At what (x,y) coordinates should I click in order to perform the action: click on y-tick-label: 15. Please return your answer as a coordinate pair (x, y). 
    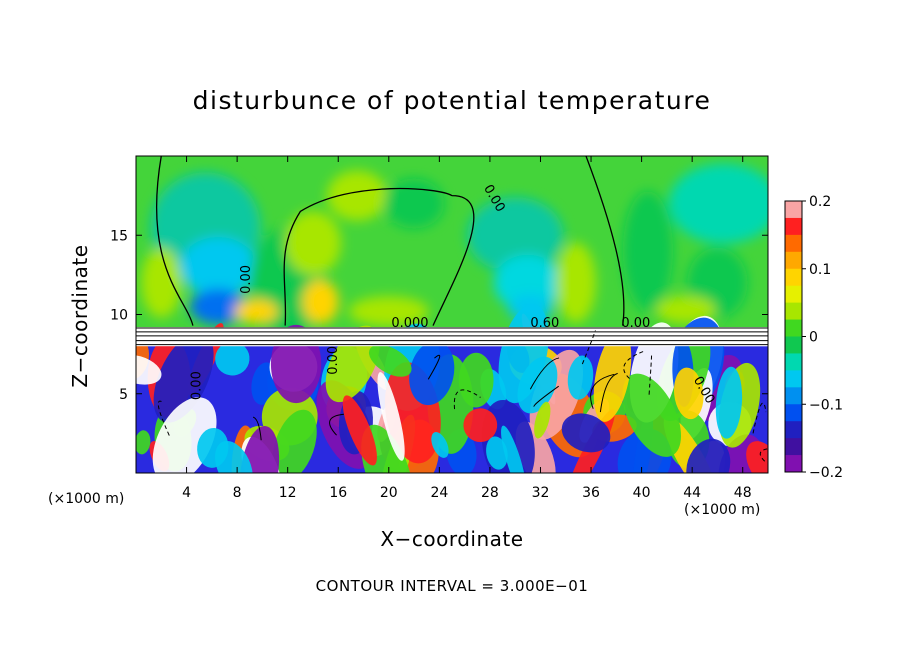
    Looking at the image, I should click on (119, 236).